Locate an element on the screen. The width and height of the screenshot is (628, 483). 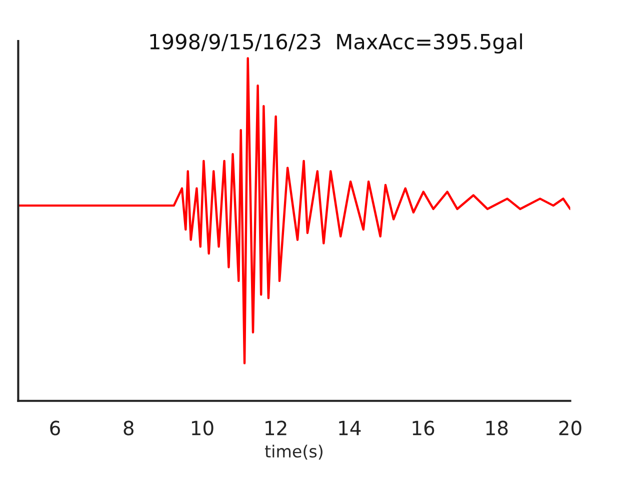
x-tick-label: 16 is located at coordinates (423, 428).